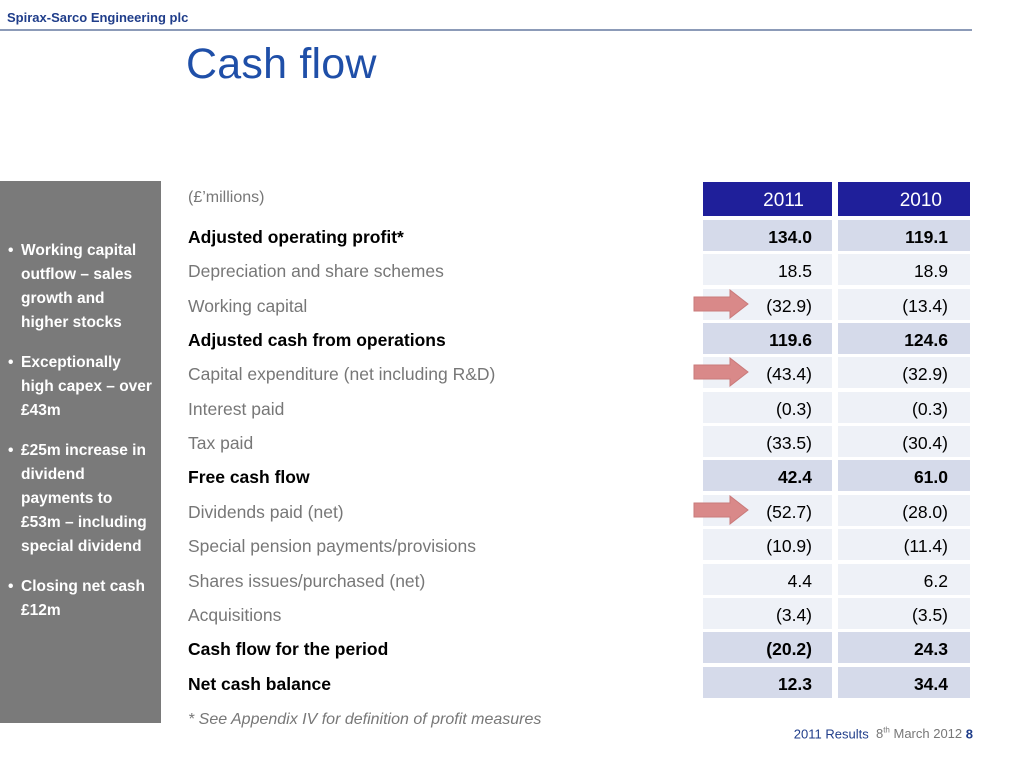 Image resolution: width=1024 pixels, height=768 pixels. What do you see at coordinates (904, 682) in the screenshot?
I see `value-2010: 34.4` at bounding box center [904, 682].